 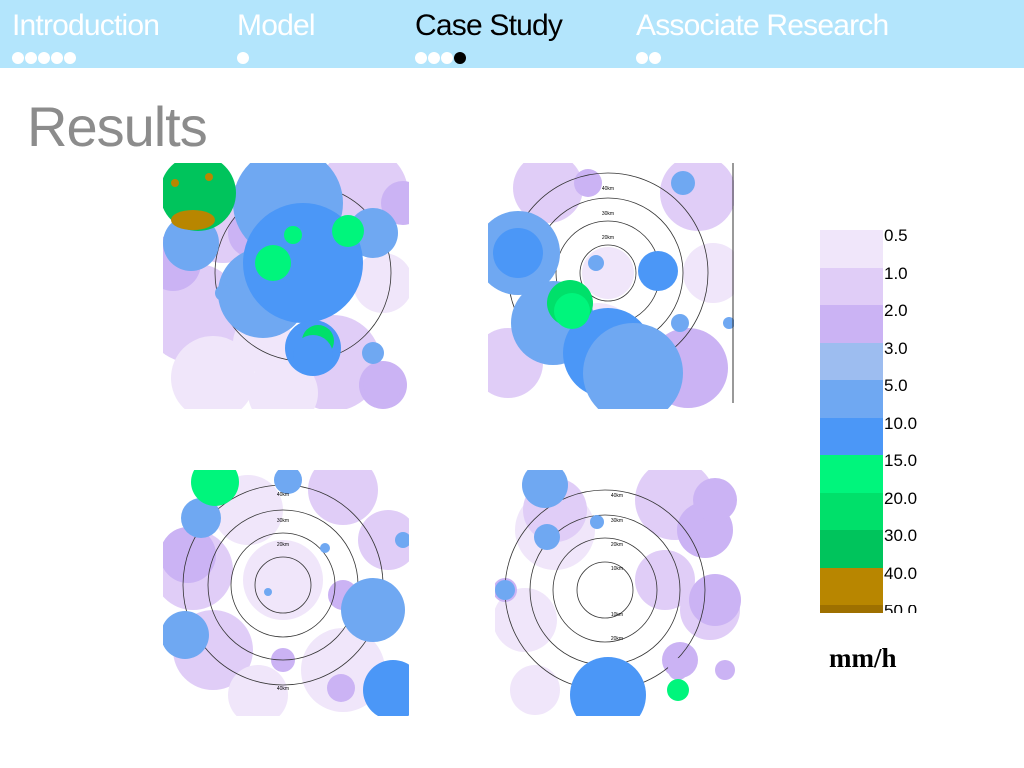 I want to click on legend-item: 40.0, so click(x=880, y=584).